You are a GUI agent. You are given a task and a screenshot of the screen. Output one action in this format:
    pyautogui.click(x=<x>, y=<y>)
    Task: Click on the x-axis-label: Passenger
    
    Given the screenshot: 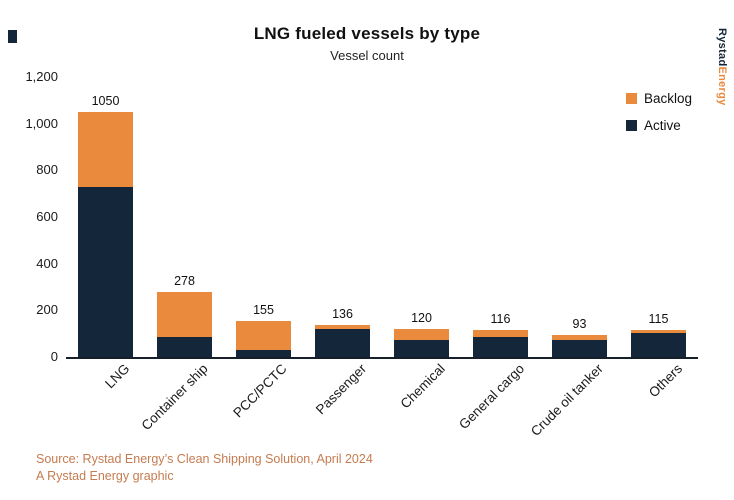 What is the action you would take?
    pyautogui.click(x=341, y=389)
    